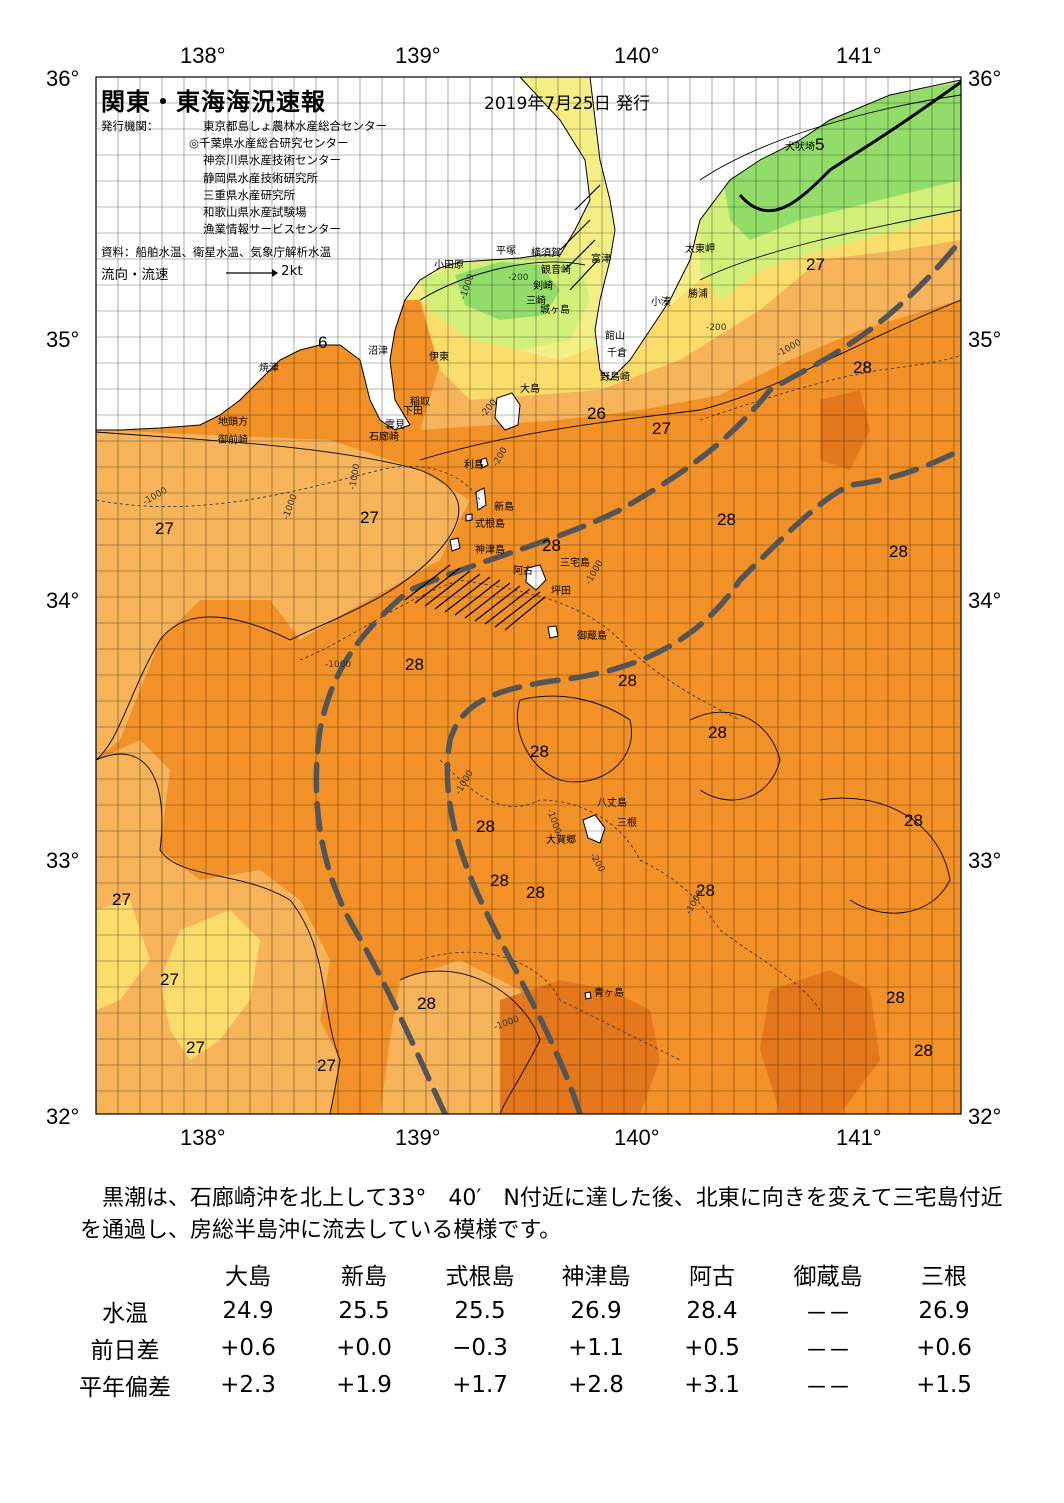 The image size is (1064, 1503). What do you see at coordinates (248, 1276) in the screenshot?
I see `table-header-cell: 大島` at bounding box center [248, 1276].